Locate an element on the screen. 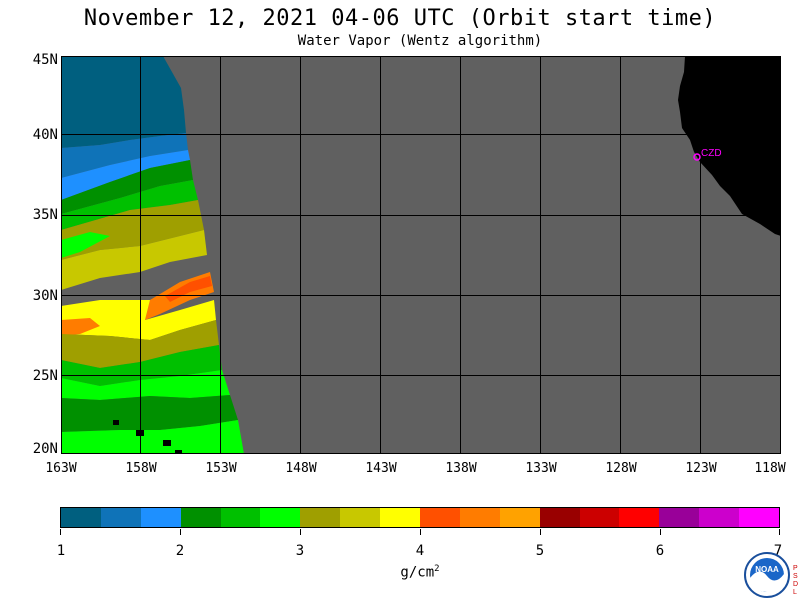 This screenshot has height=600, width=800. lat-label-45n: 45N is located at coordinates (45, 60).